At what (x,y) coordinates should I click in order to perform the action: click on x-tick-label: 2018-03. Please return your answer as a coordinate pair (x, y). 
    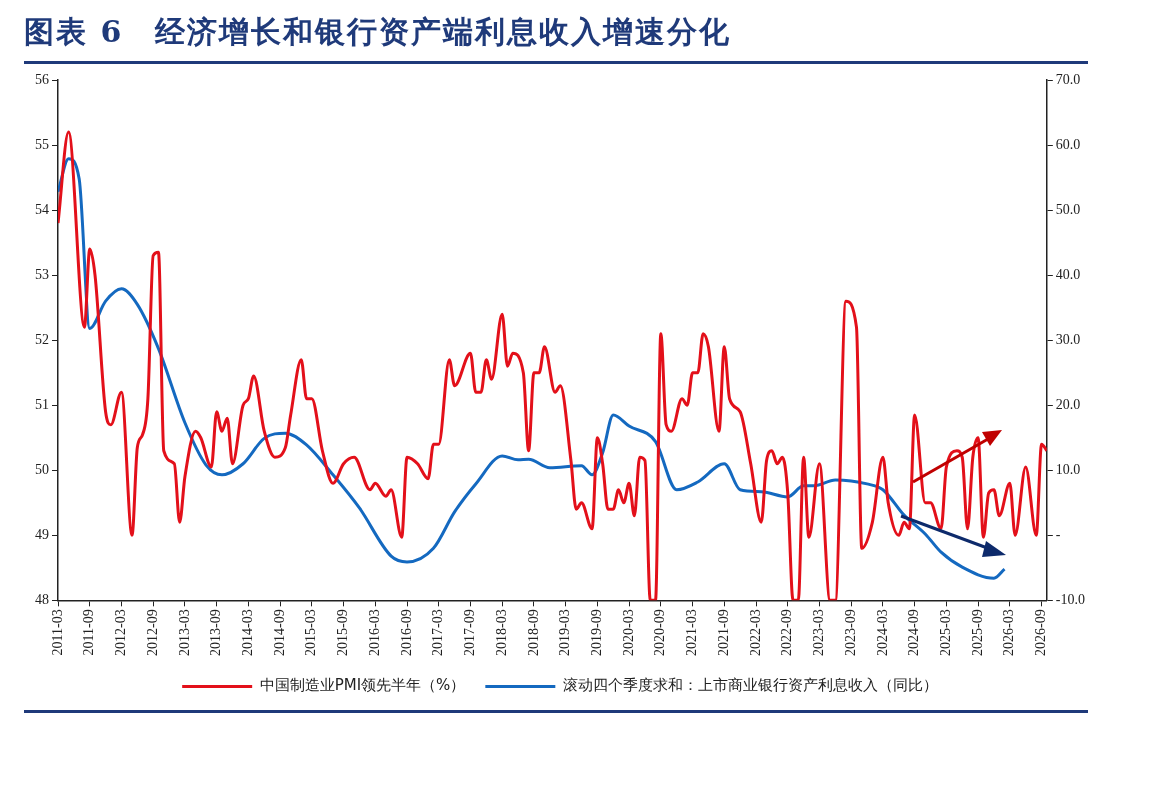
    Looking at the image, I should click on (501, 633).